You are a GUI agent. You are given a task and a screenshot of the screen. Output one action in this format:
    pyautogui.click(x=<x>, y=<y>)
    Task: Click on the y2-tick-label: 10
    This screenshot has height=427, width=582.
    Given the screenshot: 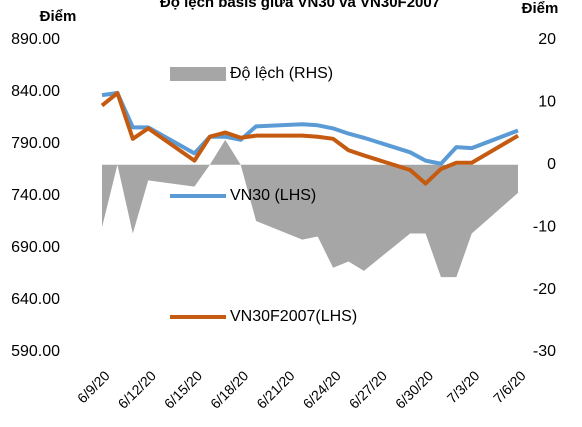 What is the action you would take?
    pyautogui.click(x=547, y=102)
    